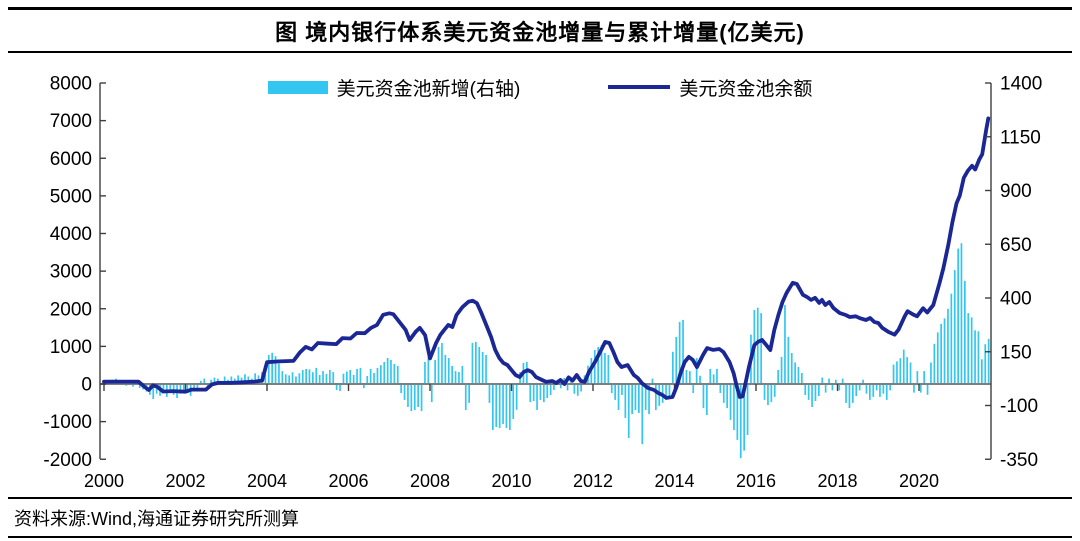  I want to click on right-axis-tick-label: -350, so click(1019, 460).